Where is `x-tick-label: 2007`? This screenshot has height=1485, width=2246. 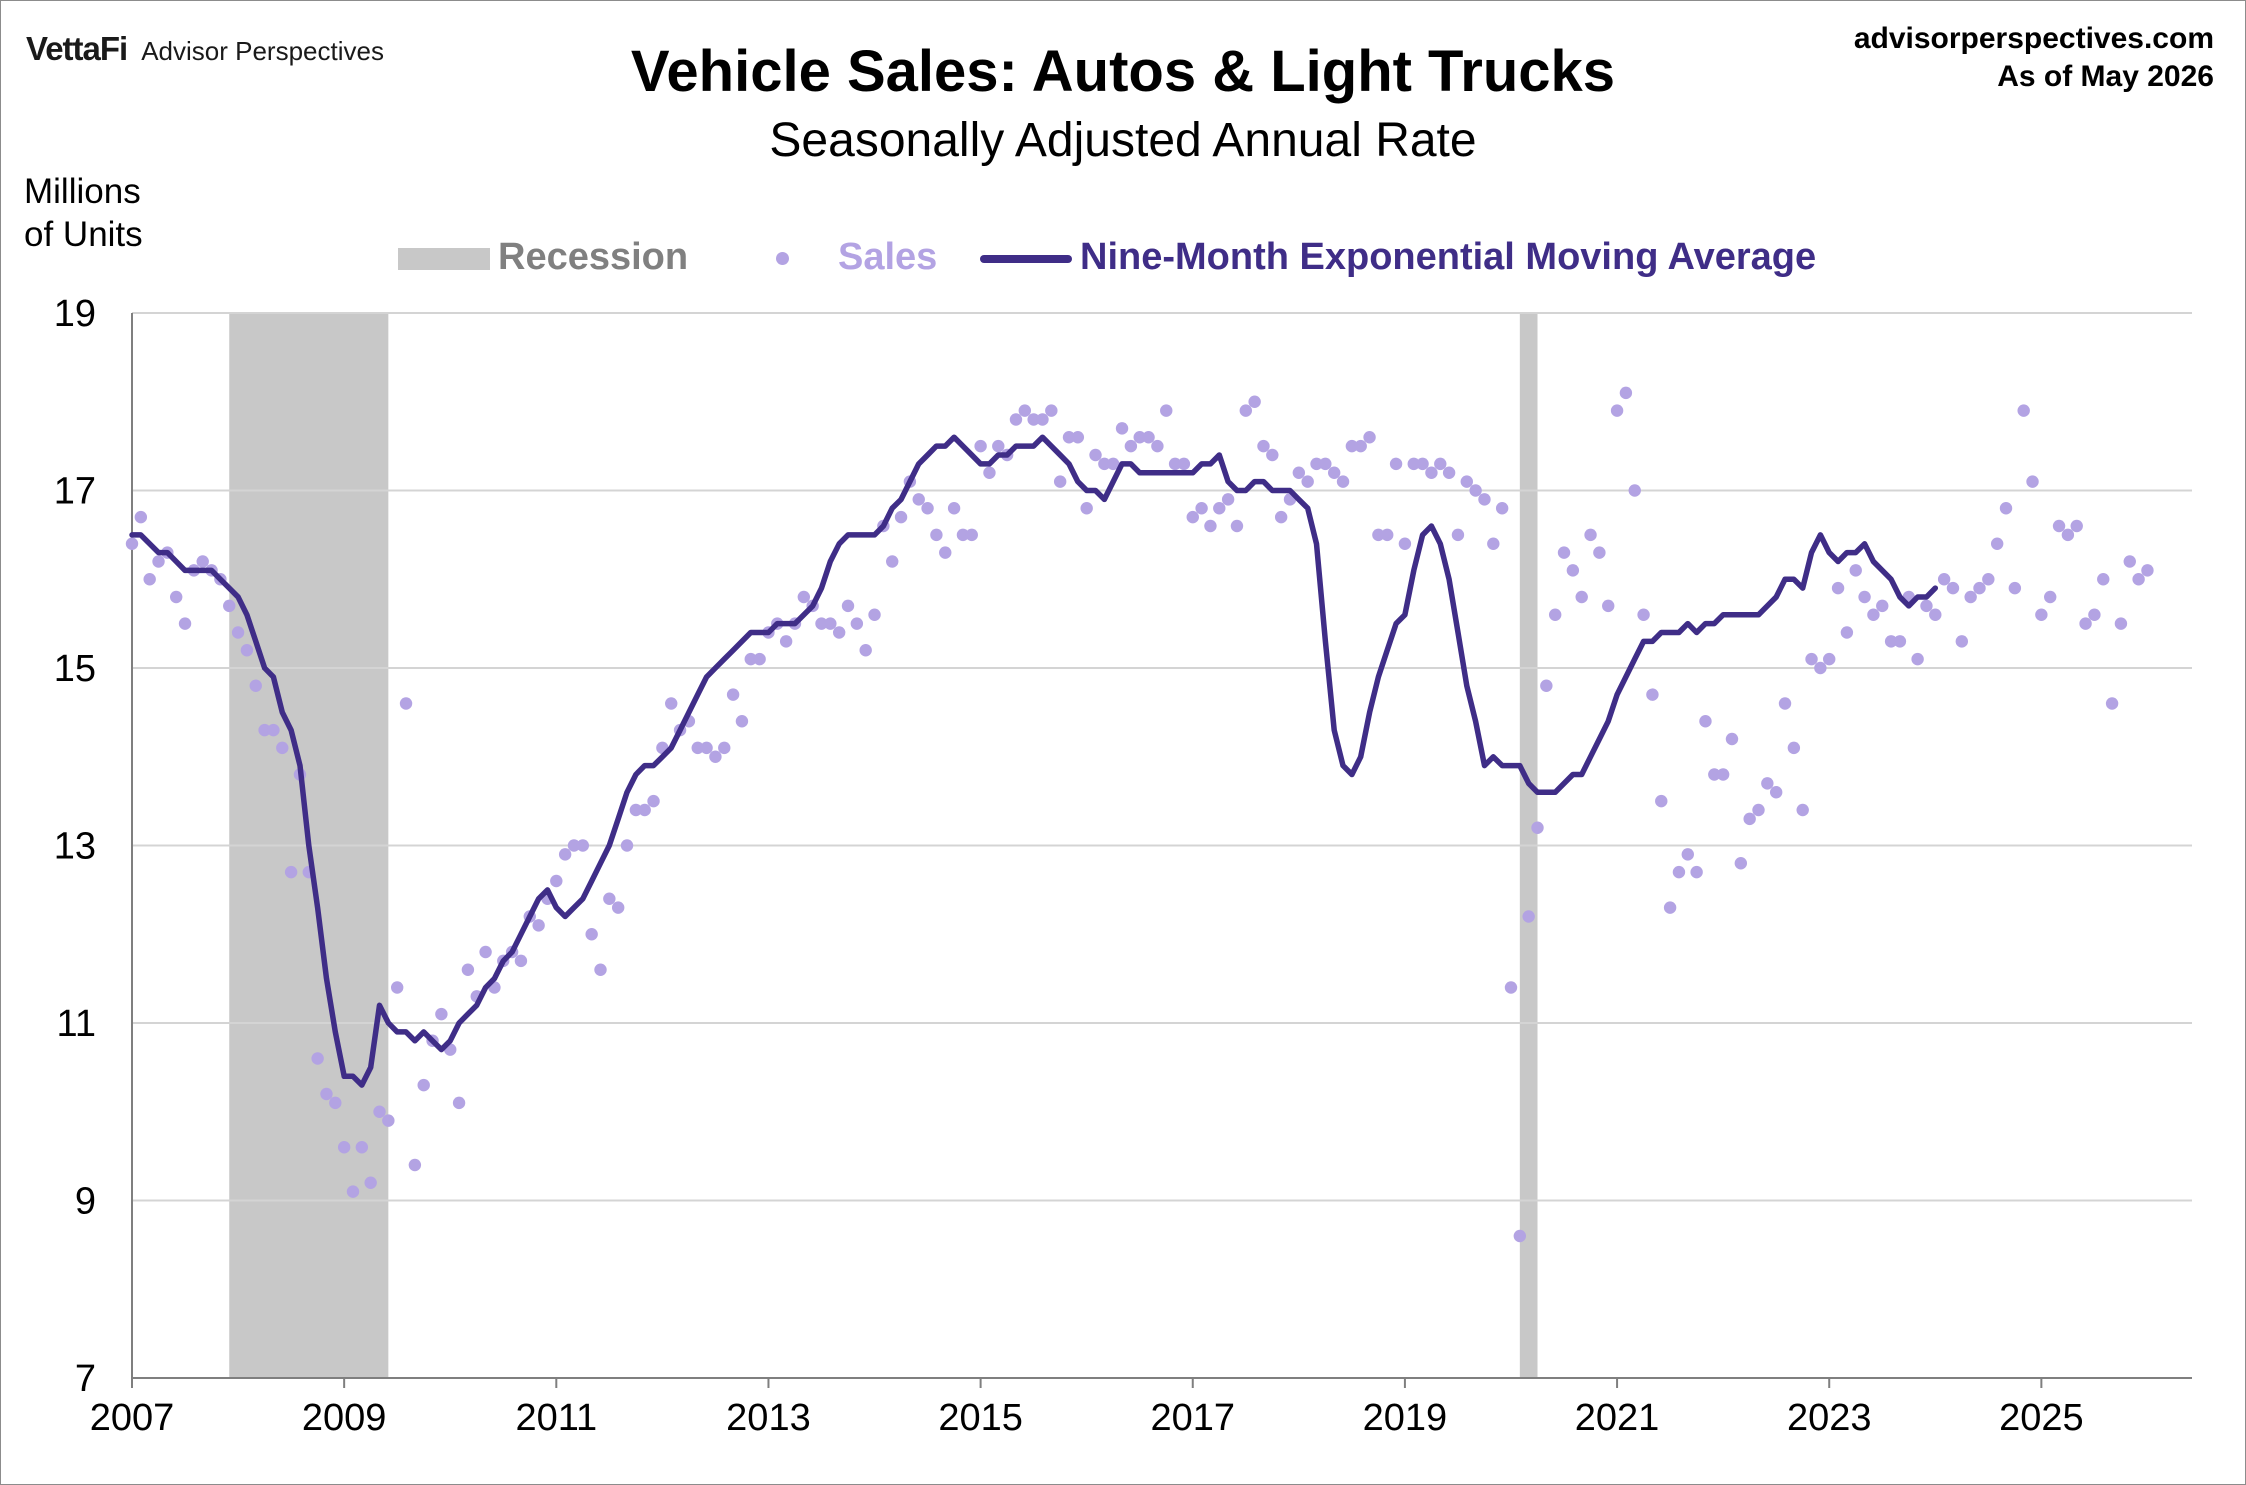 x-tick-label: 2007 is located at coordinates (132, 1418).